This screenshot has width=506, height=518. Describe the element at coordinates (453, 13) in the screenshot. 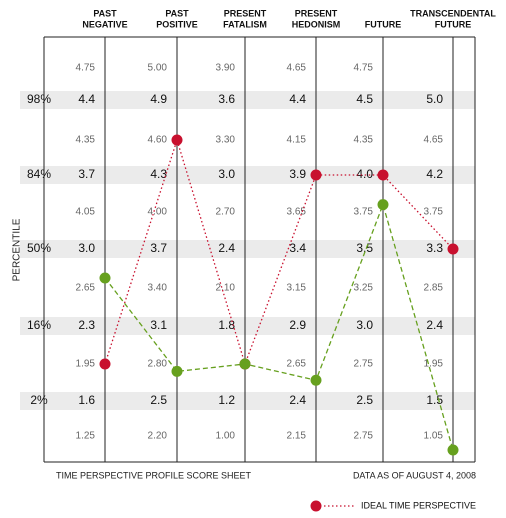

I see `column-header: TRANSCENDENTAL` at that location.